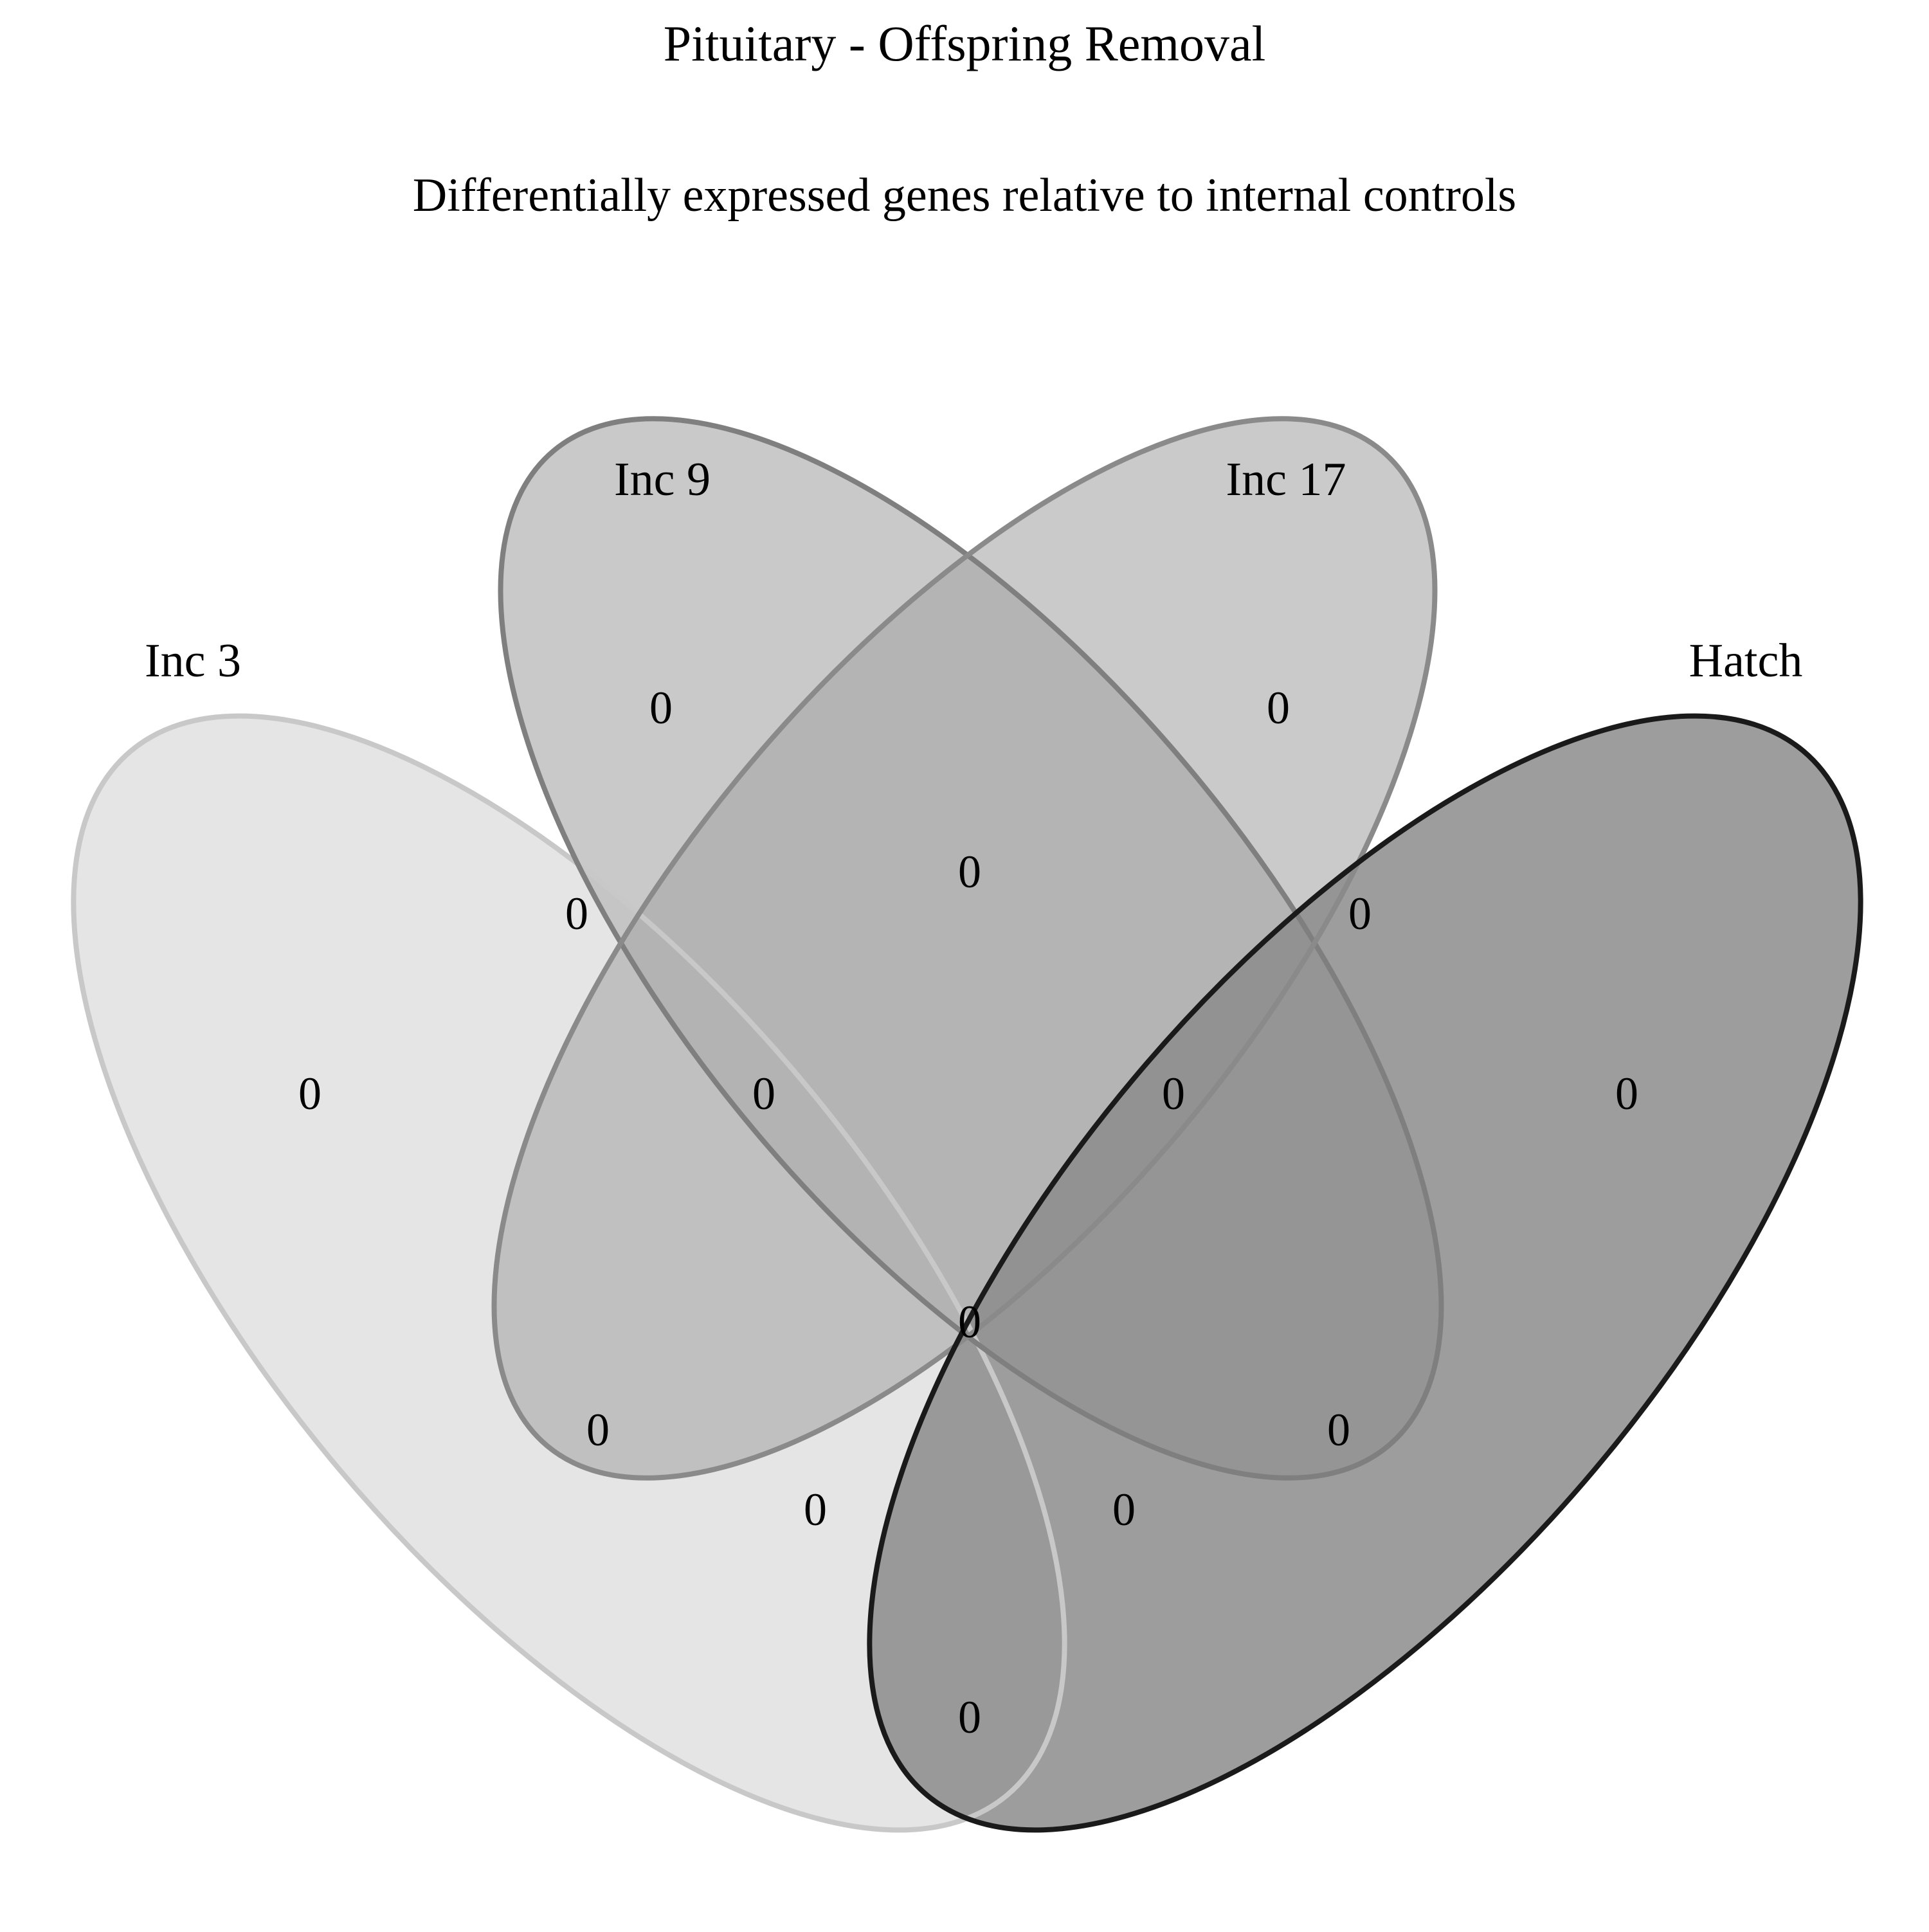 Image resolution: width=1929 pixels, height=1932 pixels. Describe the element at coordinates (1360, 913) in the screenshot. I see `count-inc17-hatch: 0` at that location.